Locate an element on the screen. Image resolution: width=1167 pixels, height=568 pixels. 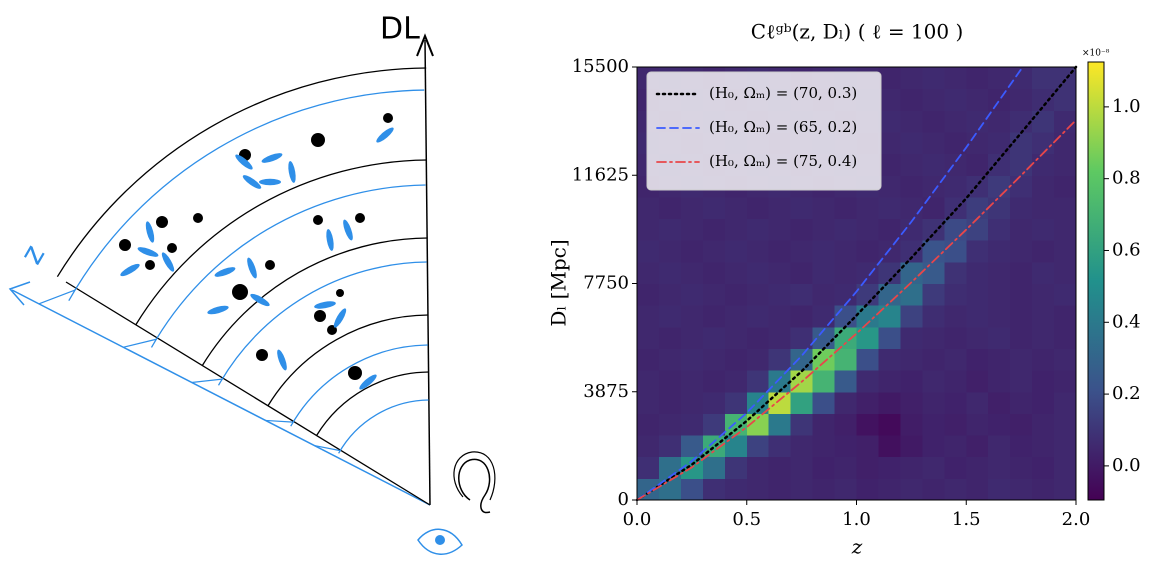
y-tick-label: 0 is located at coordinates (623, 499).